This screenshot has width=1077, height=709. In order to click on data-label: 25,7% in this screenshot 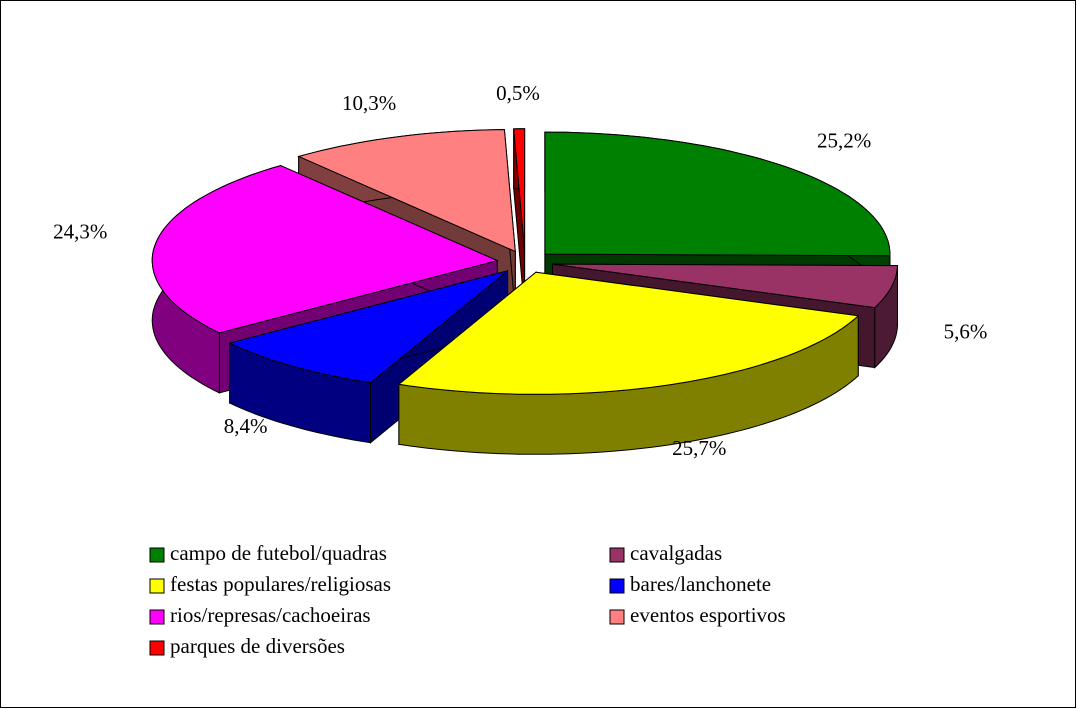, I will do `click(699, 448)`.